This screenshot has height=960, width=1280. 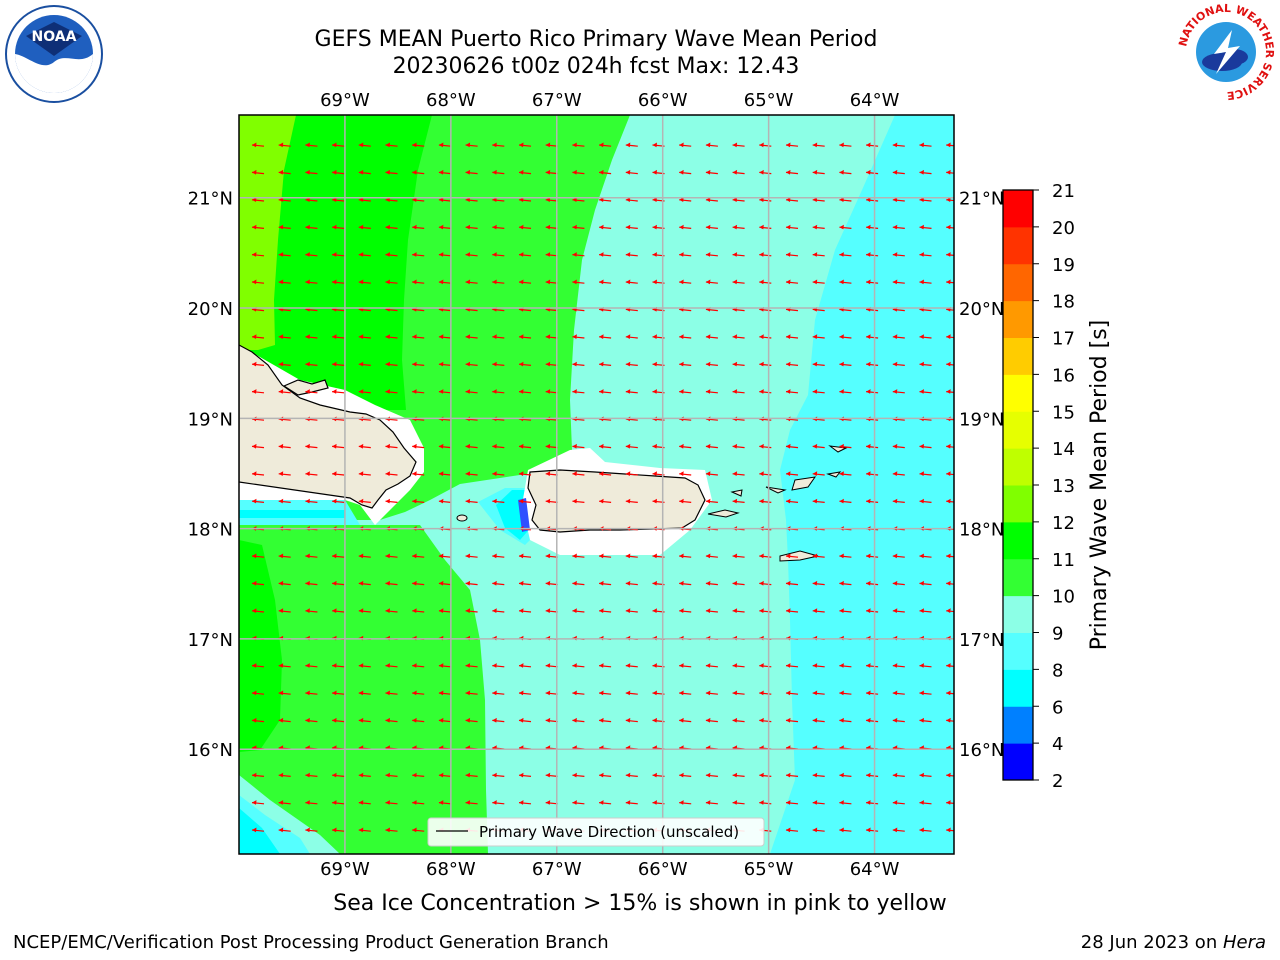 I want to click on colorbar-tick-label-3: 8, so click(x=1057, y=670).